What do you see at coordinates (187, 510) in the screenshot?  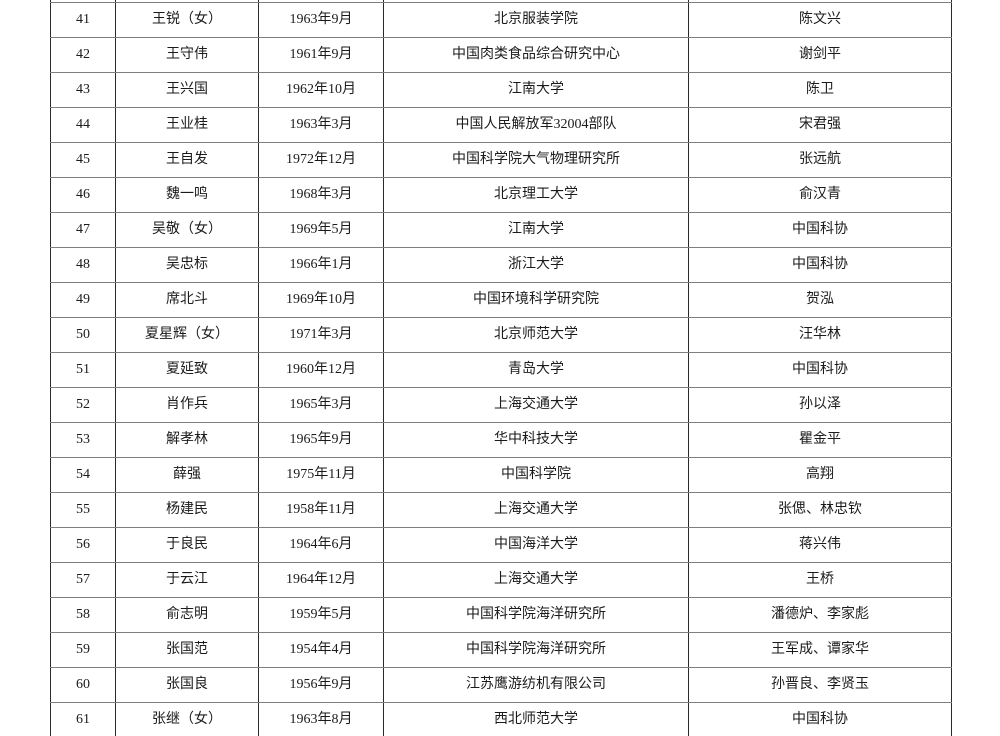 I see `cell-name: 杨建民` at bounding box center [187, 510].